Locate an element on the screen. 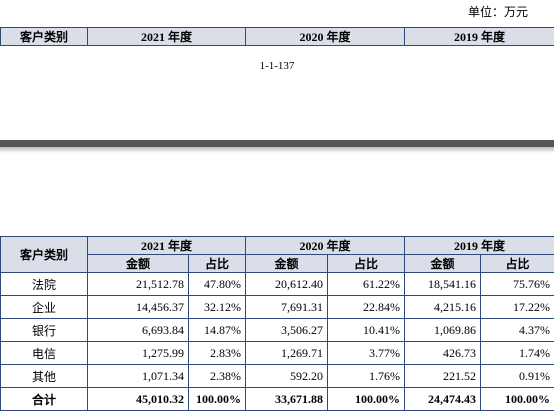 The height and width of the screenshot is (411, 554). page-number: 1-1-137 is located at coordinates (277, 66).